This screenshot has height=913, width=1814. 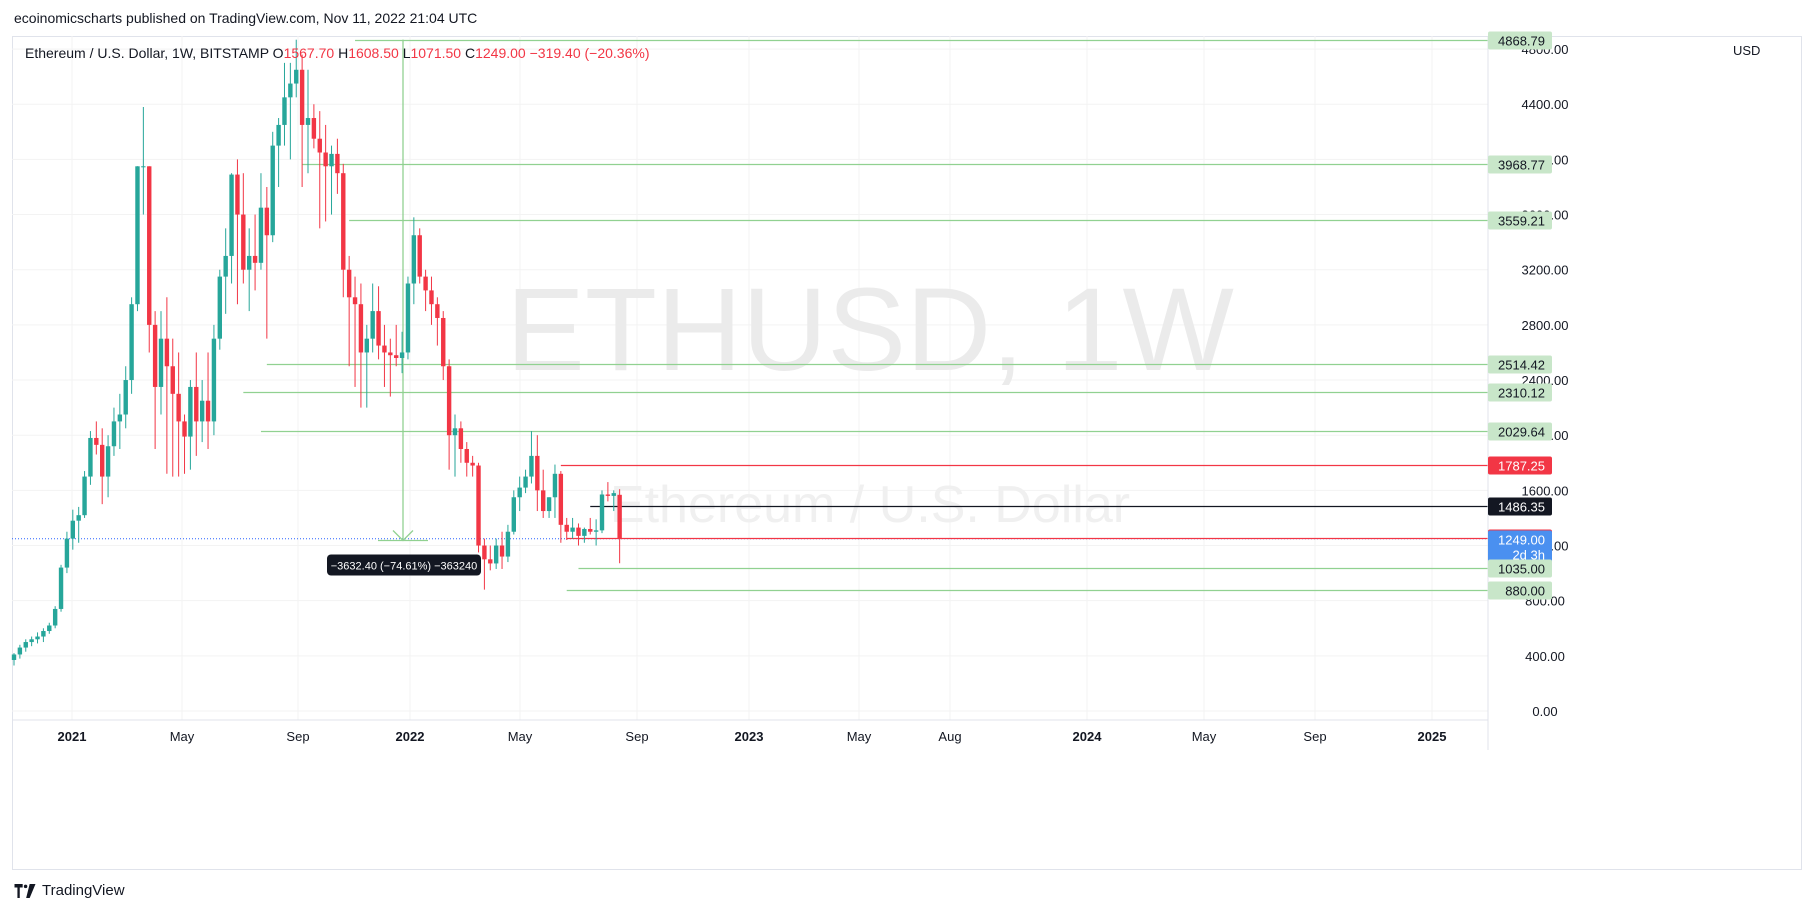 I want to click on x-tick-label: Sep, so click(x=636, y=736).